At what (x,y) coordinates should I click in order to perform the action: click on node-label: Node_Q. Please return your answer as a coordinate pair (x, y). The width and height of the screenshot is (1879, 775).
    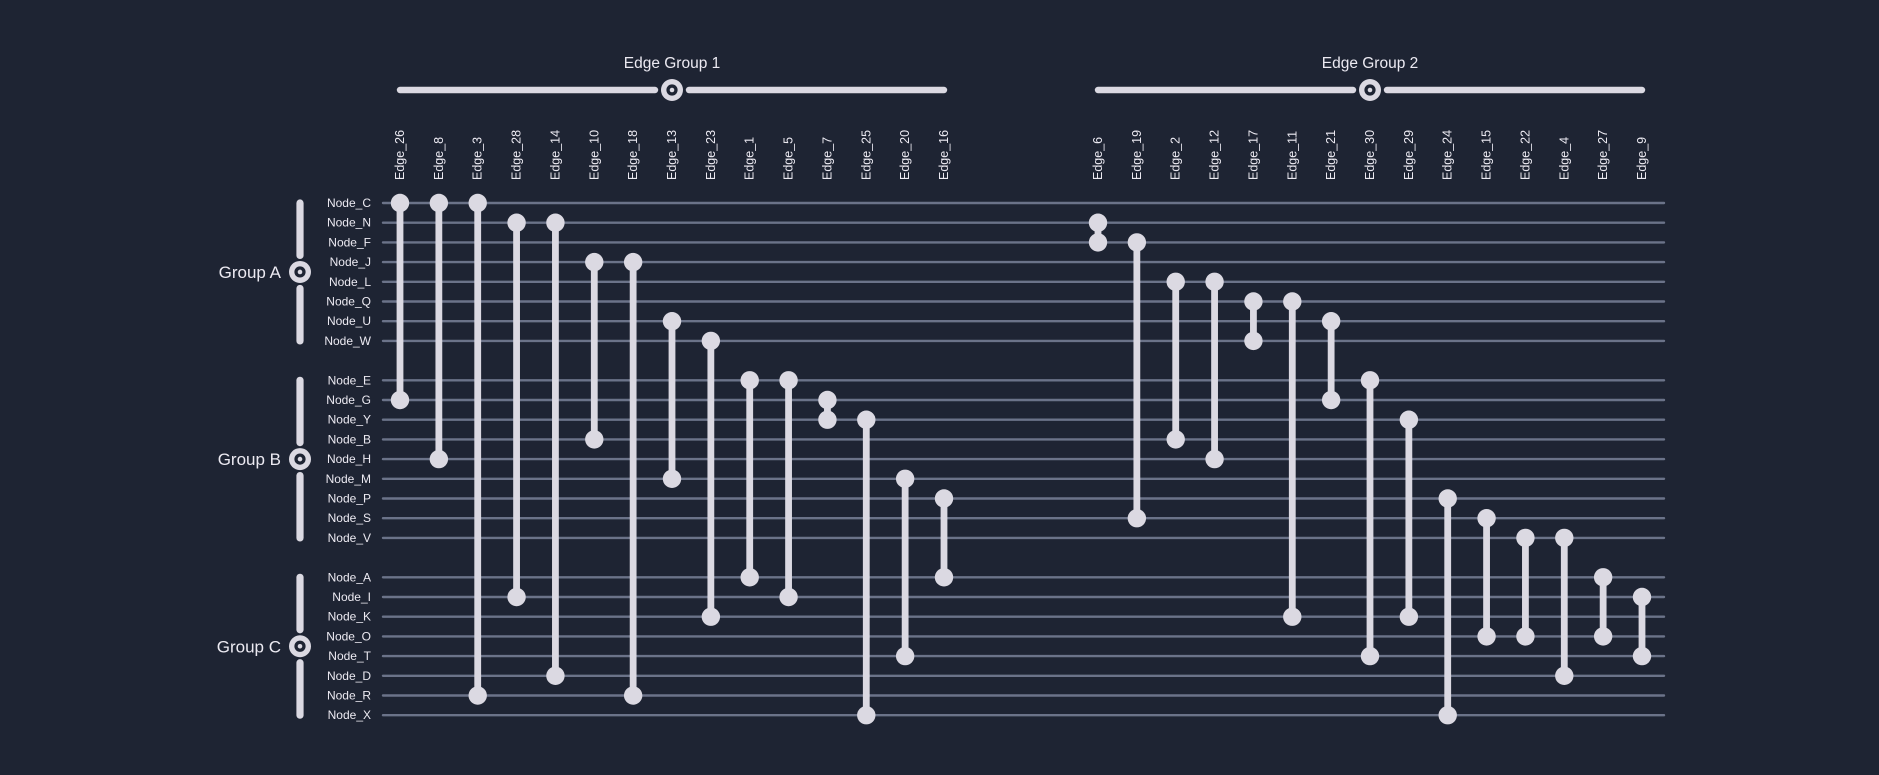
    Looking at the image, I should click on (348, 302).